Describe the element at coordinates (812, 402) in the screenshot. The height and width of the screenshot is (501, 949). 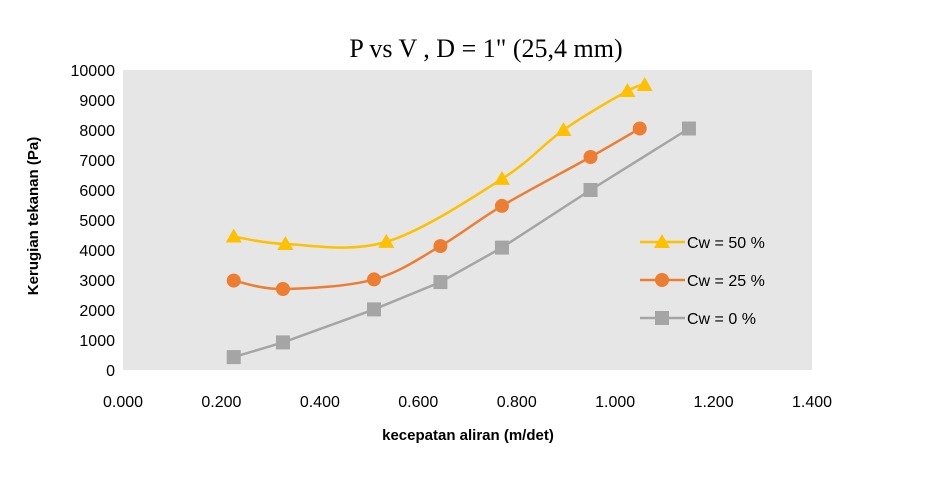
I see `x-tick-label: 1.400` at that location.